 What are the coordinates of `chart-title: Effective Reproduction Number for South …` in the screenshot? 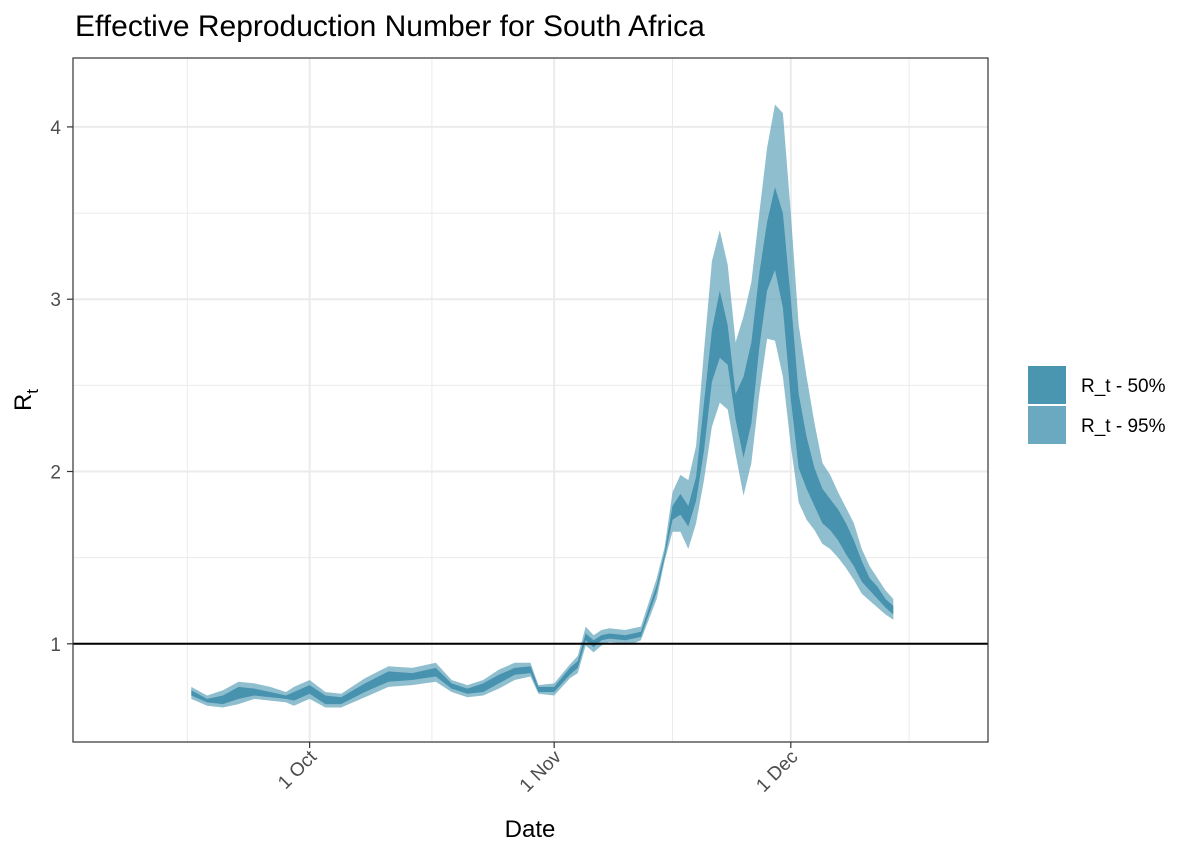 It's located at (390, 26).